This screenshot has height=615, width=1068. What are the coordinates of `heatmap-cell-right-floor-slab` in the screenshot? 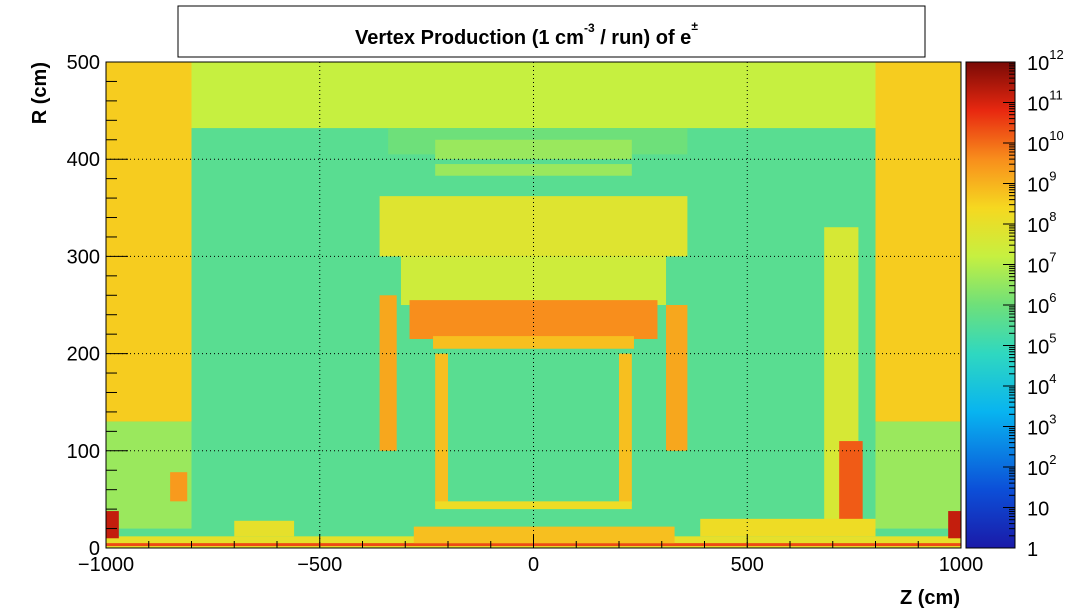 It's located at (788, 527).